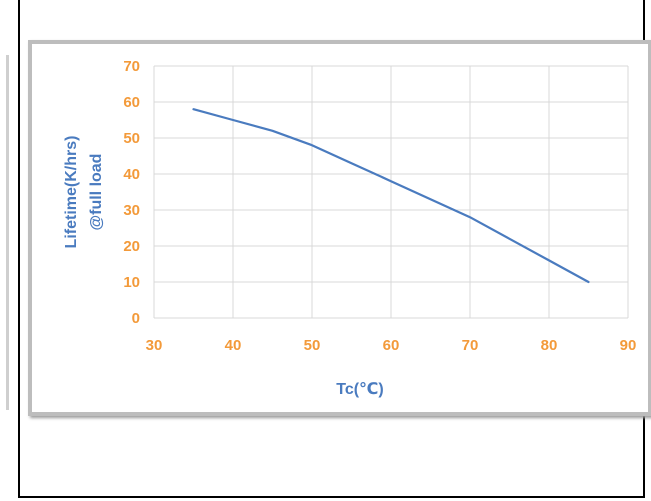  I want to click on x-axis-ticks: 30 40 50 60 70 80 90, so click(391, 345).